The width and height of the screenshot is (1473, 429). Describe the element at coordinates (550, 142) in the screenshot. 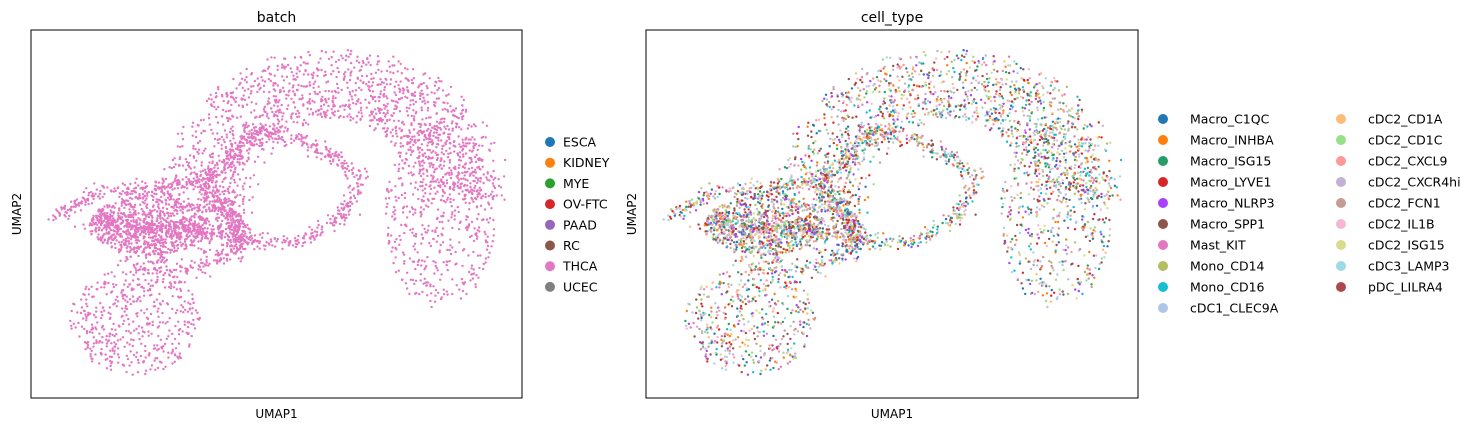

I see `legend-marker` at that location.